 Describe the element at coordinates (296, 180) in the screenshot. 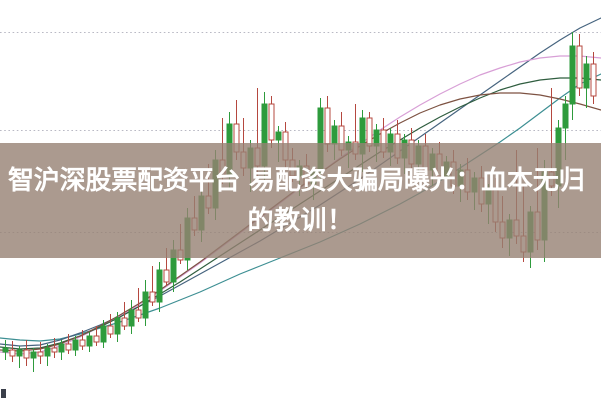

I see `headline-line-1: 智沪深股票配资平台 易配资大骗局曝光：血本无归` at that location.